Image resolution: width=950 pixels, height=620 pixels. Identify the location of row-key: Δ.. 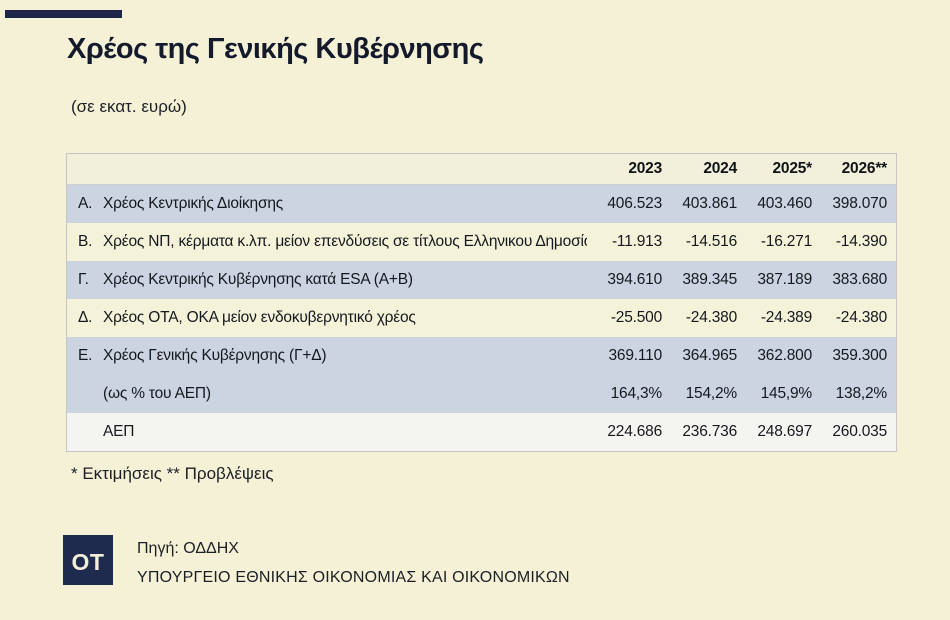
(85, 317).